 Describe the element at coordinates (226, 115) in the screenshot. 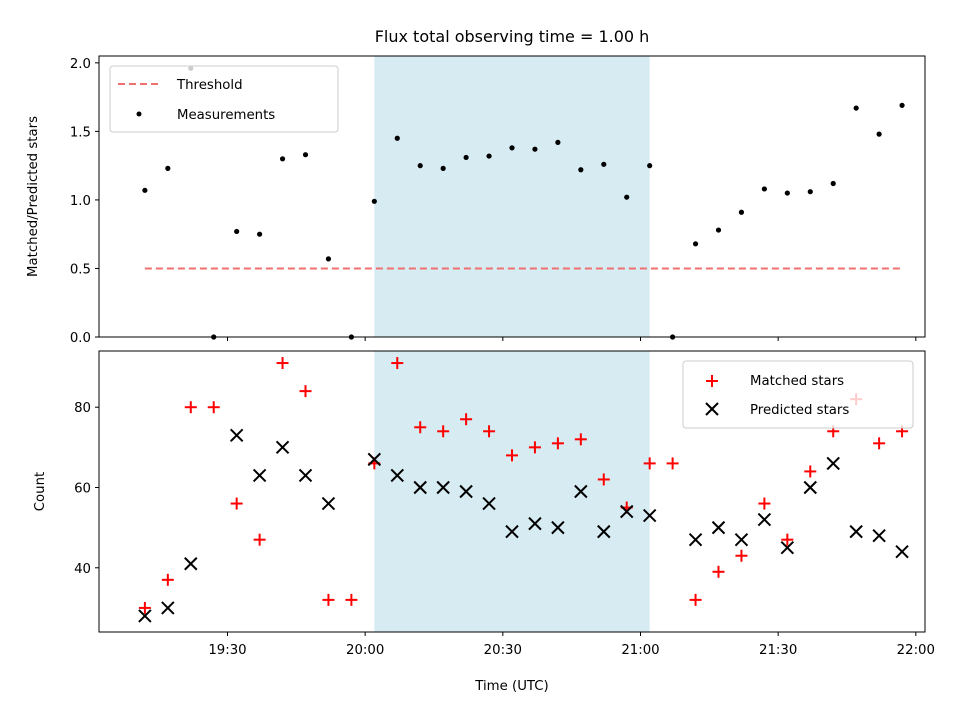

I see `legend-measurements-label: Measurements` at that location.